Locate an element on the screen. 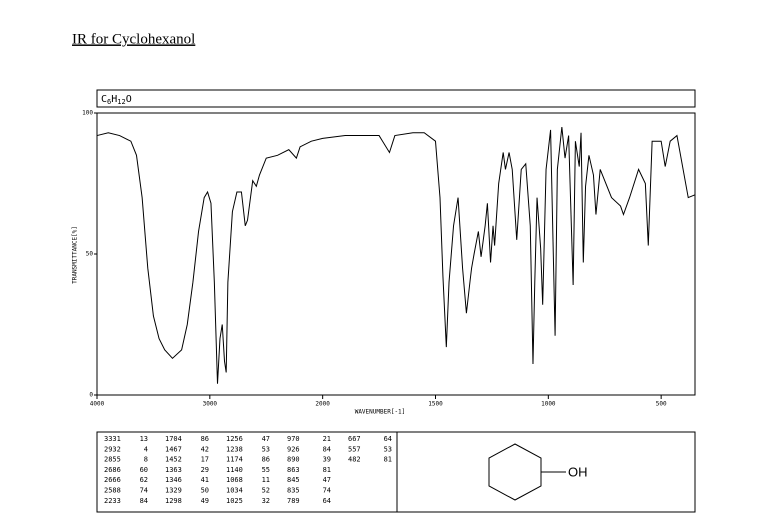 The image size is (779, 529). peak-transmittance: 49 is located at coordinates (205, 501).